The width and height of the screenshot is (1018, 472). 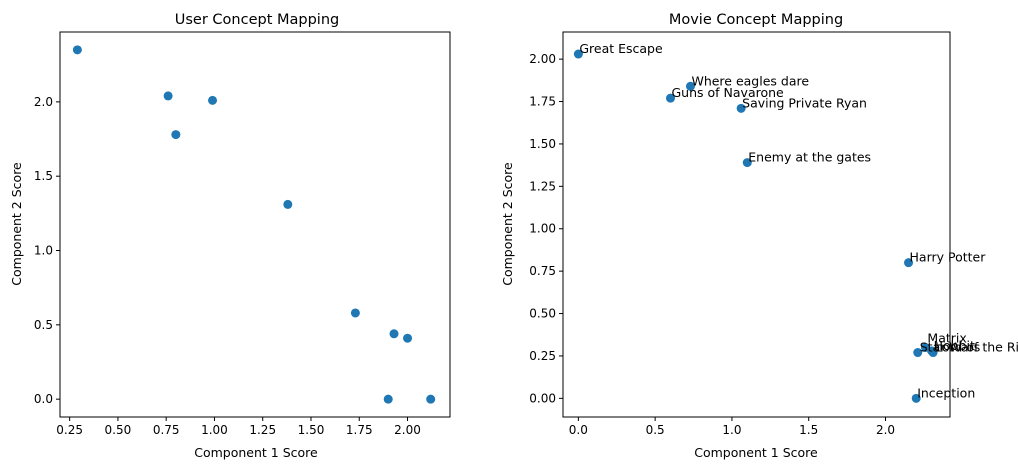 I want to click on point-label: Saving Private Ryan, so click(x=804, y=102).